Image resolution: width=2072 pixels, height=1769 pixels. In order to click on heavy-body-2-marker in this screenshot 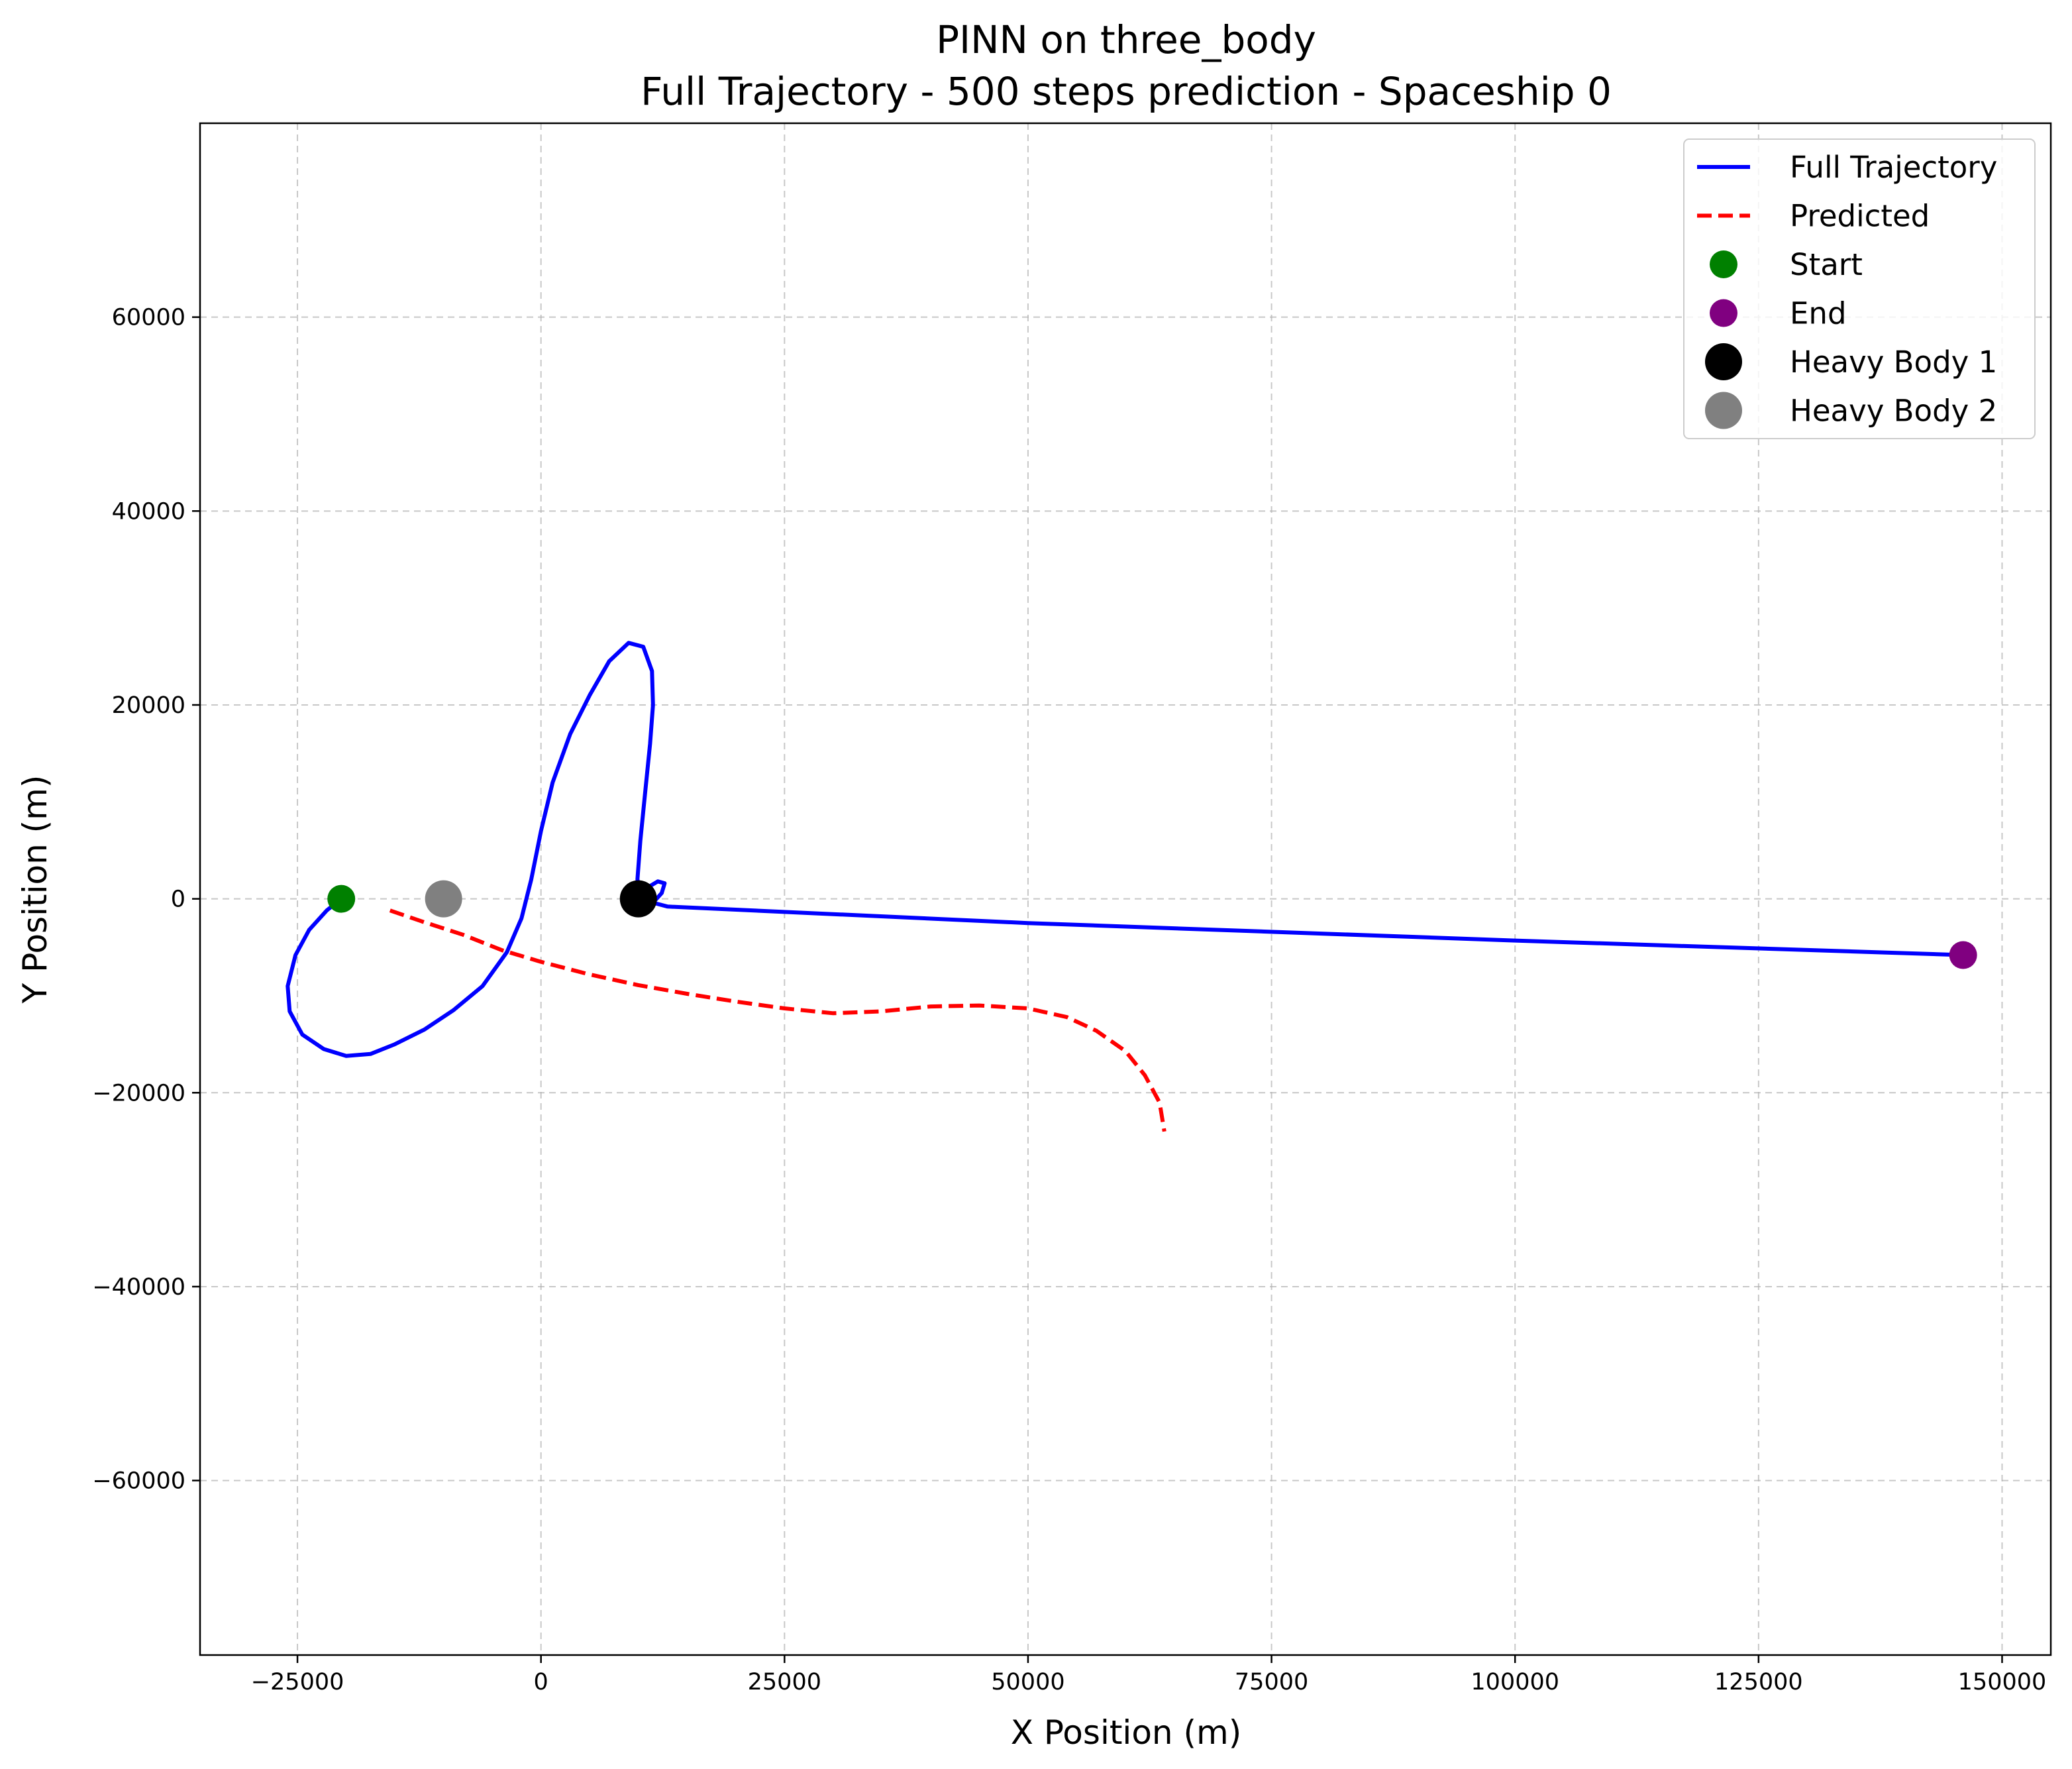, I will do `click(443, 899)`.